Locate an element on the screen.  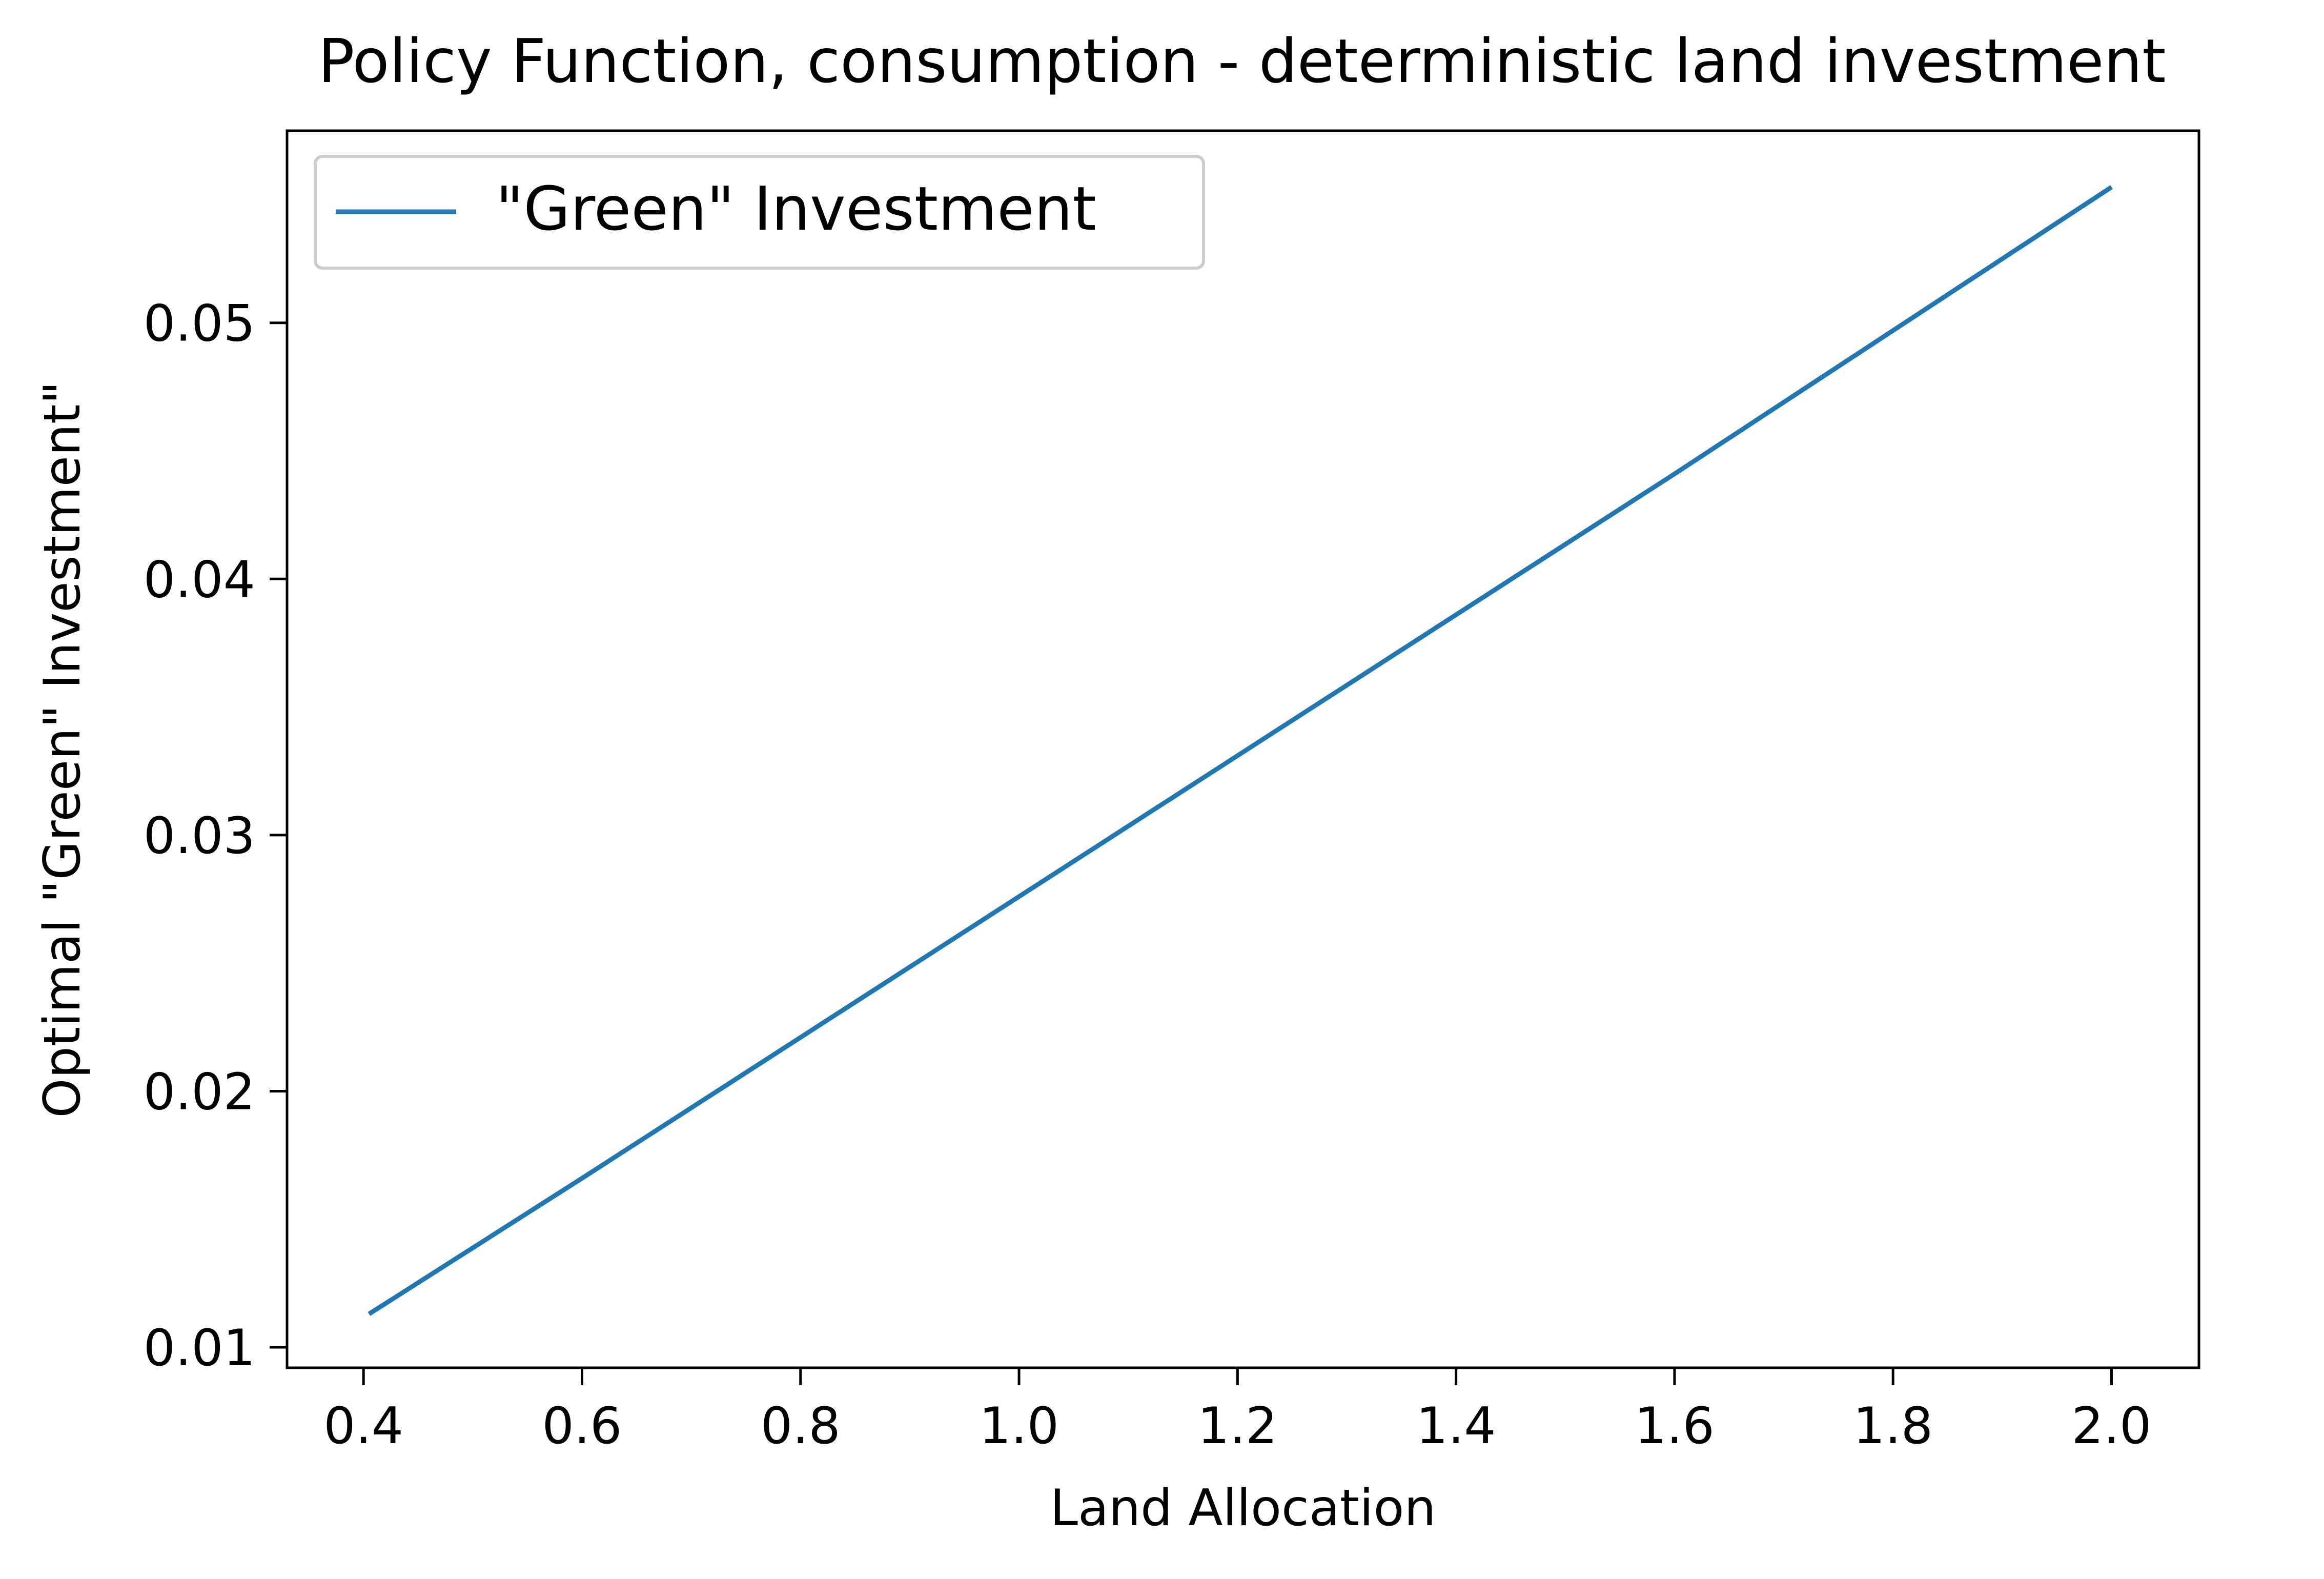
y-tick-label: 0.05 is located at coordinates (199, 324).